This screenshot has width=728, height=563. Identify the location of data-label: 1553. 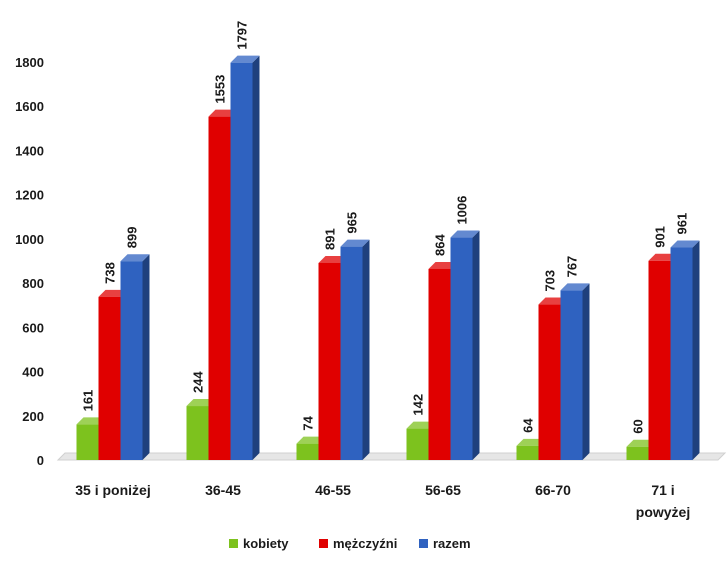
(220, 89).